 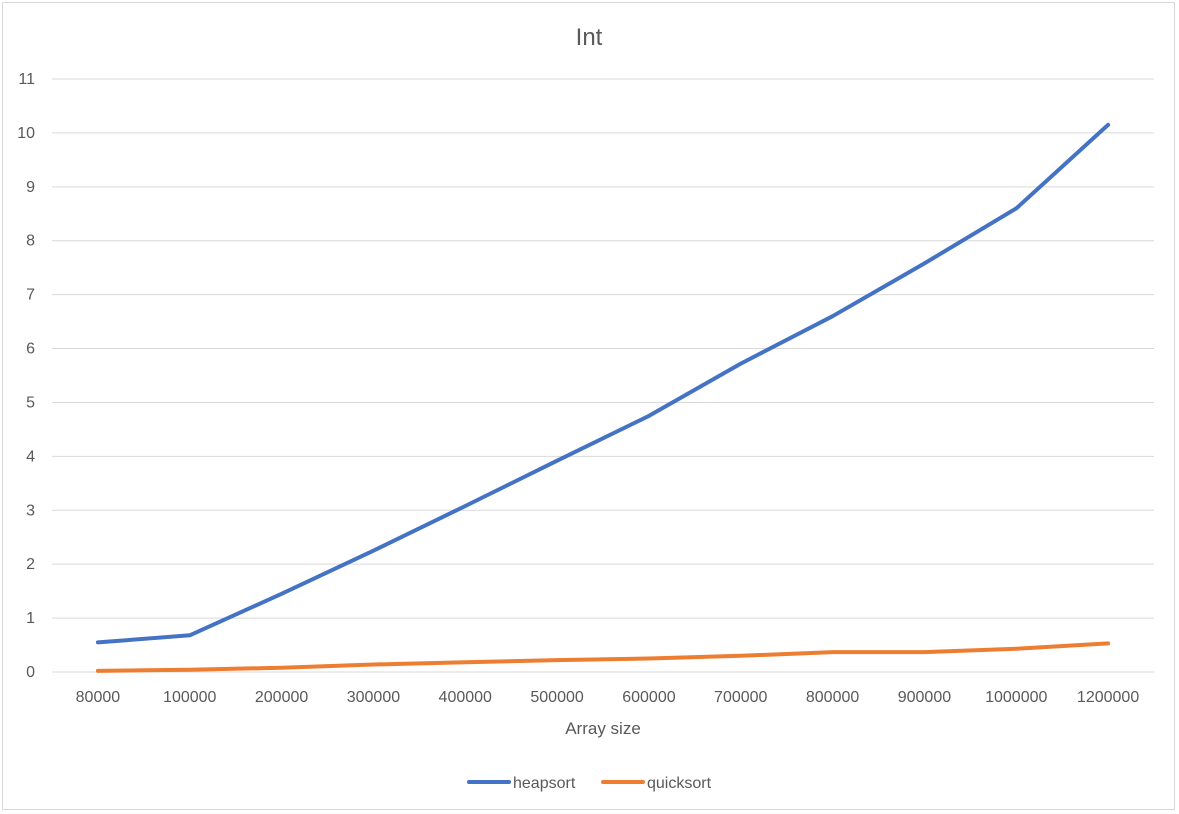 What do you see at coordinates (589, 37) in the screenshot?
I see `chart-title: Int` at bounding box center [589, 37].